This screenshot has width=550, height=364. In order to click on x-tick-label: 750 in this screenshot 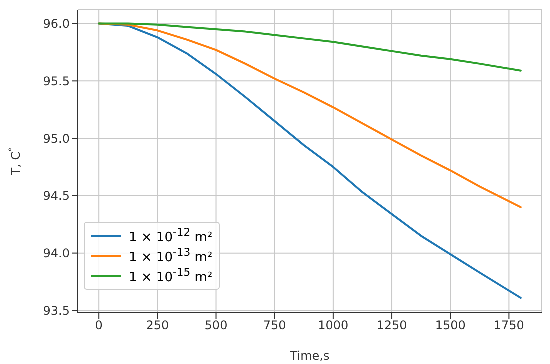, I will do `click(274, 325)`.